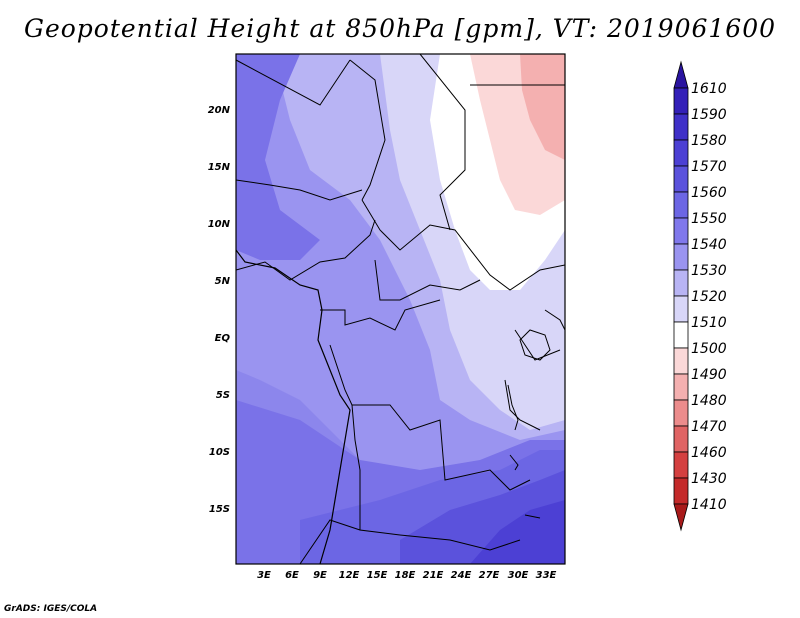  What do you see at coordinates (219, 167) in the screenshot?
I see `lat-label: 15N` at bounding box center [219, 167].